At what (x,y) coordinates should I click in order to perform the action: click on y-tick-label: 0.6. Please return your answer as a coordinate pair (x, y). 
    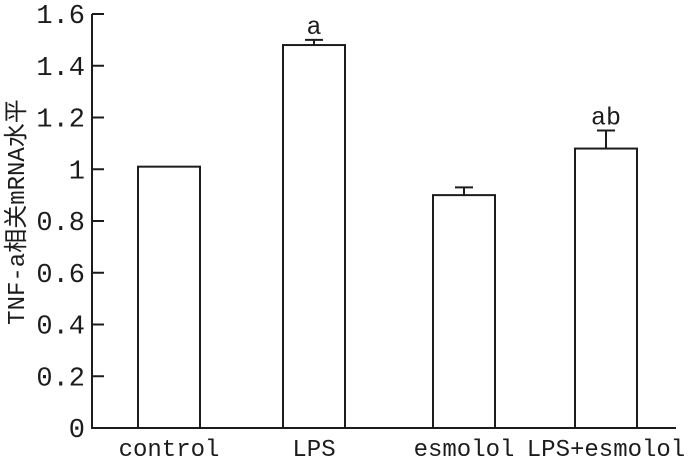
    Looking at the image, I should click on (60, 276).